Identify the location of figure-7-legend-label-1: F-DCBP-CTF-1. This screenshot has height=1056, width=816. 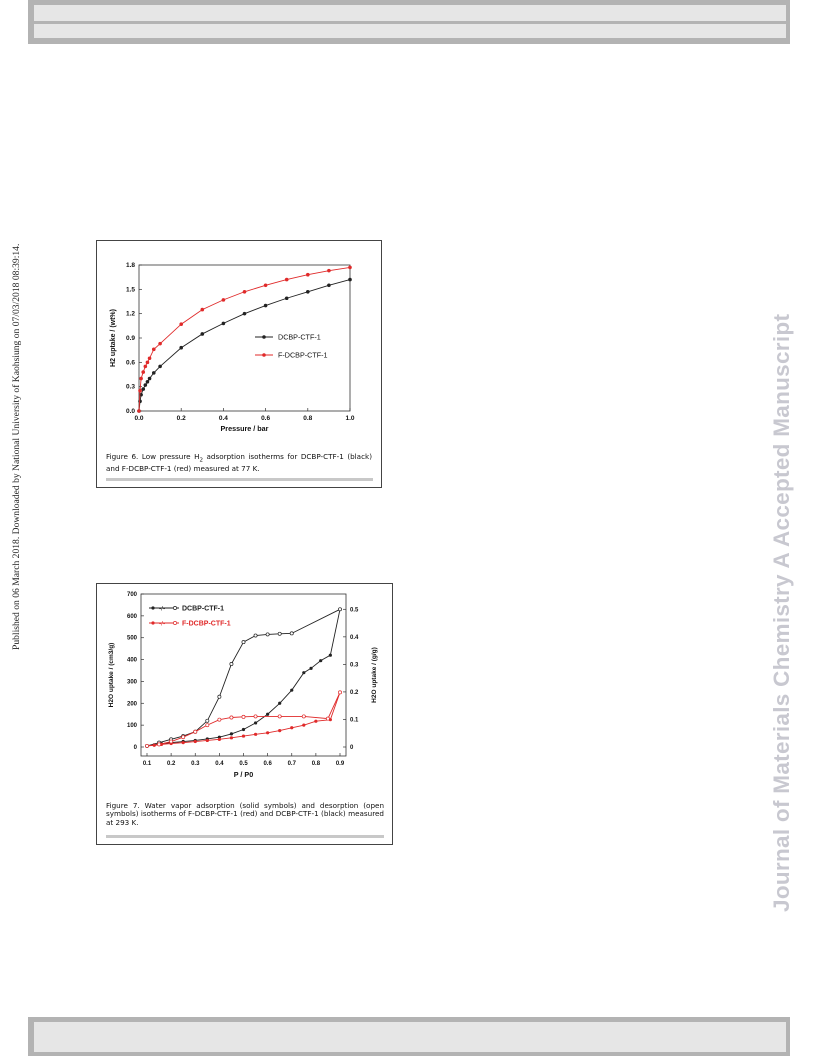
(206, 624).